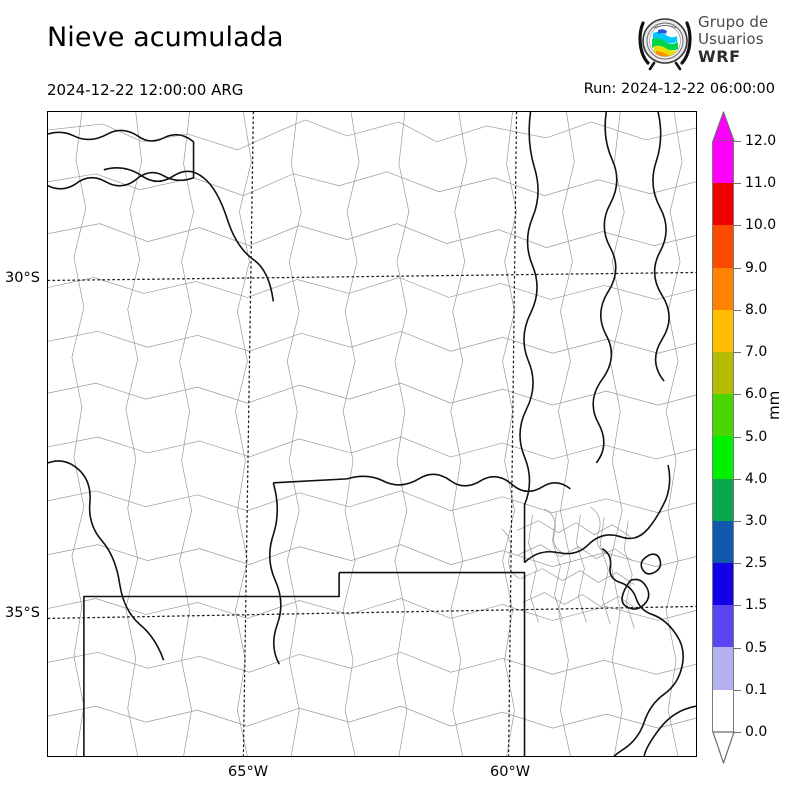  What do you see at coordinates (756, 605) in the screenshot?
I see `colorbar-tick-label: 1.5` at bounding box center [756, 605].